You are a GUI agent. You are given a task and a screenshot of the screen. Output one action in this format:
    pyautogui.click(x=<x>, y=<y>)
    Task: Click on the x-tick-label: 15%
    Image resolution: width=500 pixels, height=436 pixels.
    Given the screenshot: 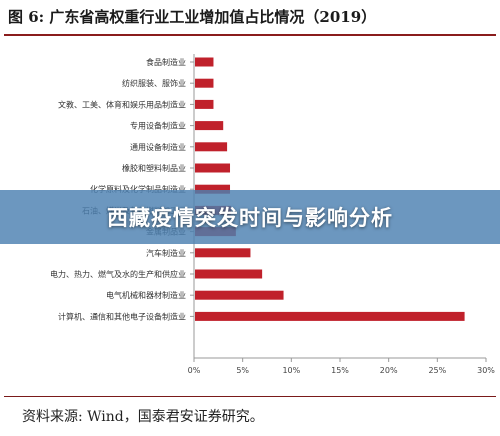 What is the action you would take?
    pyautogui.click(x=340, y=370)
    